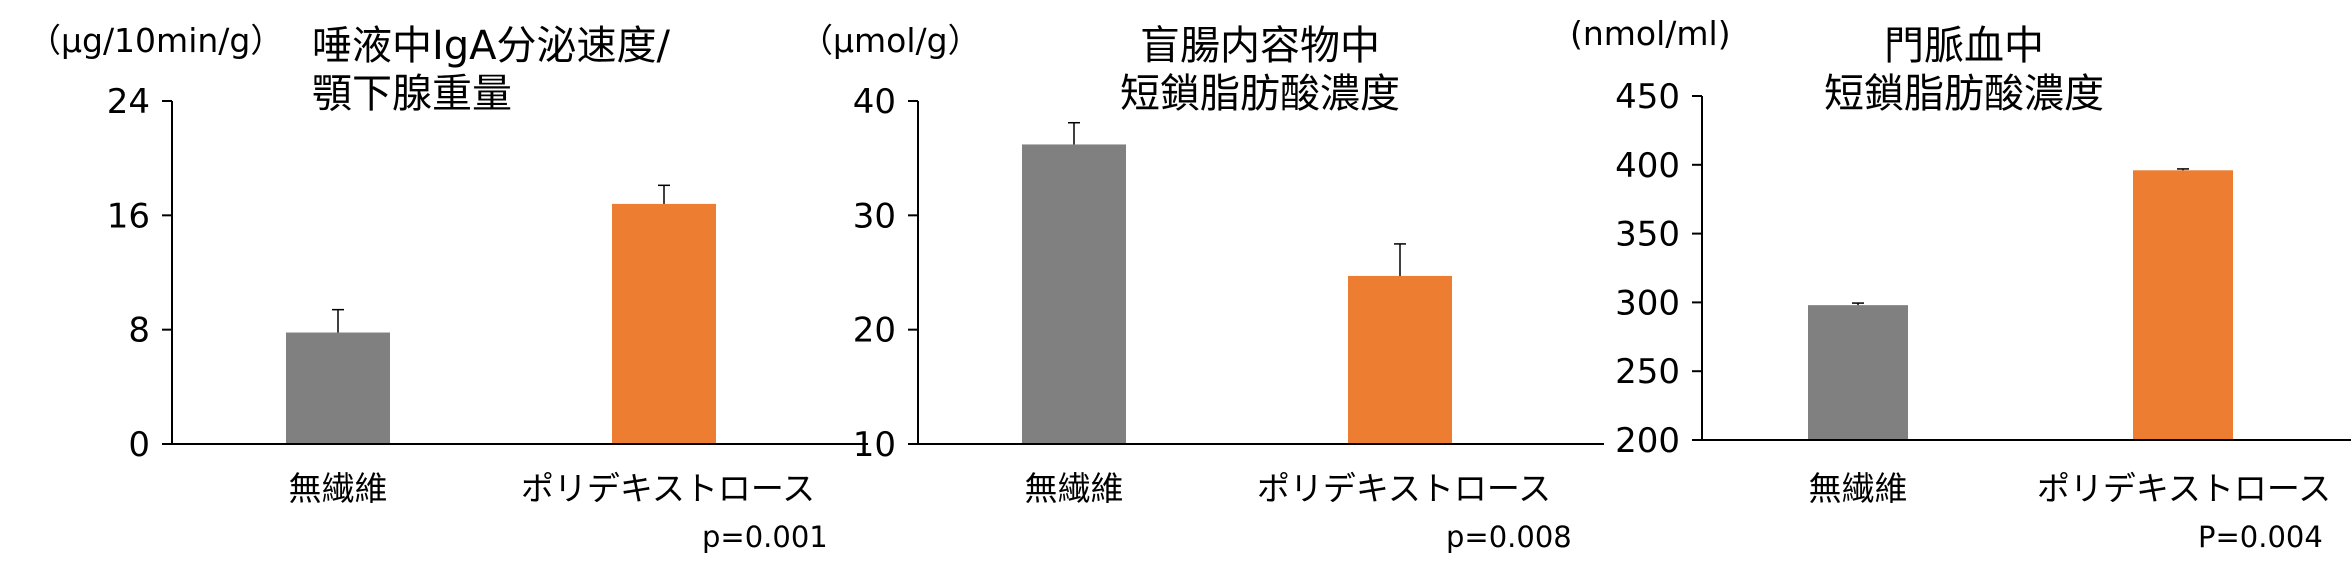  What do you see at coordinates (128, 102) in the screenshot?
I see `y-tick-label: 24` at bounding box center [128, 102].